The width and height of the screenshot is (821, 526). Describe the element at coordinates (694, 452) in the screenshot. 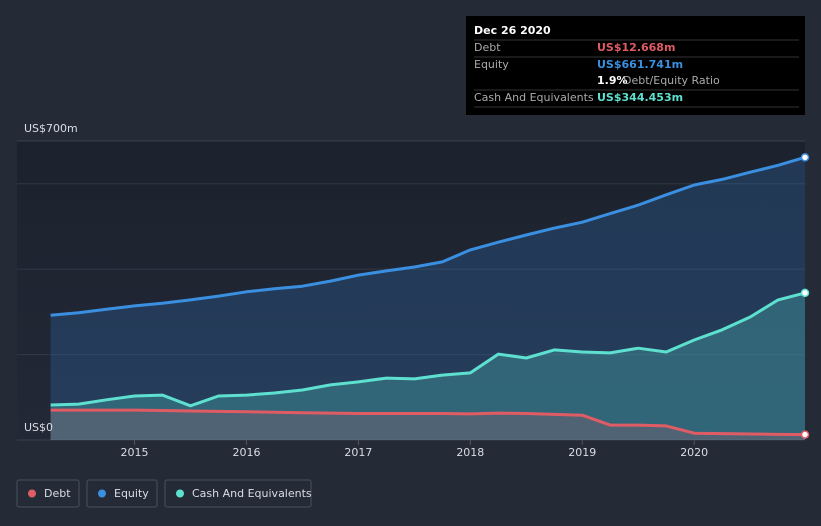

I see `x-tick-label: 2020` at that location.